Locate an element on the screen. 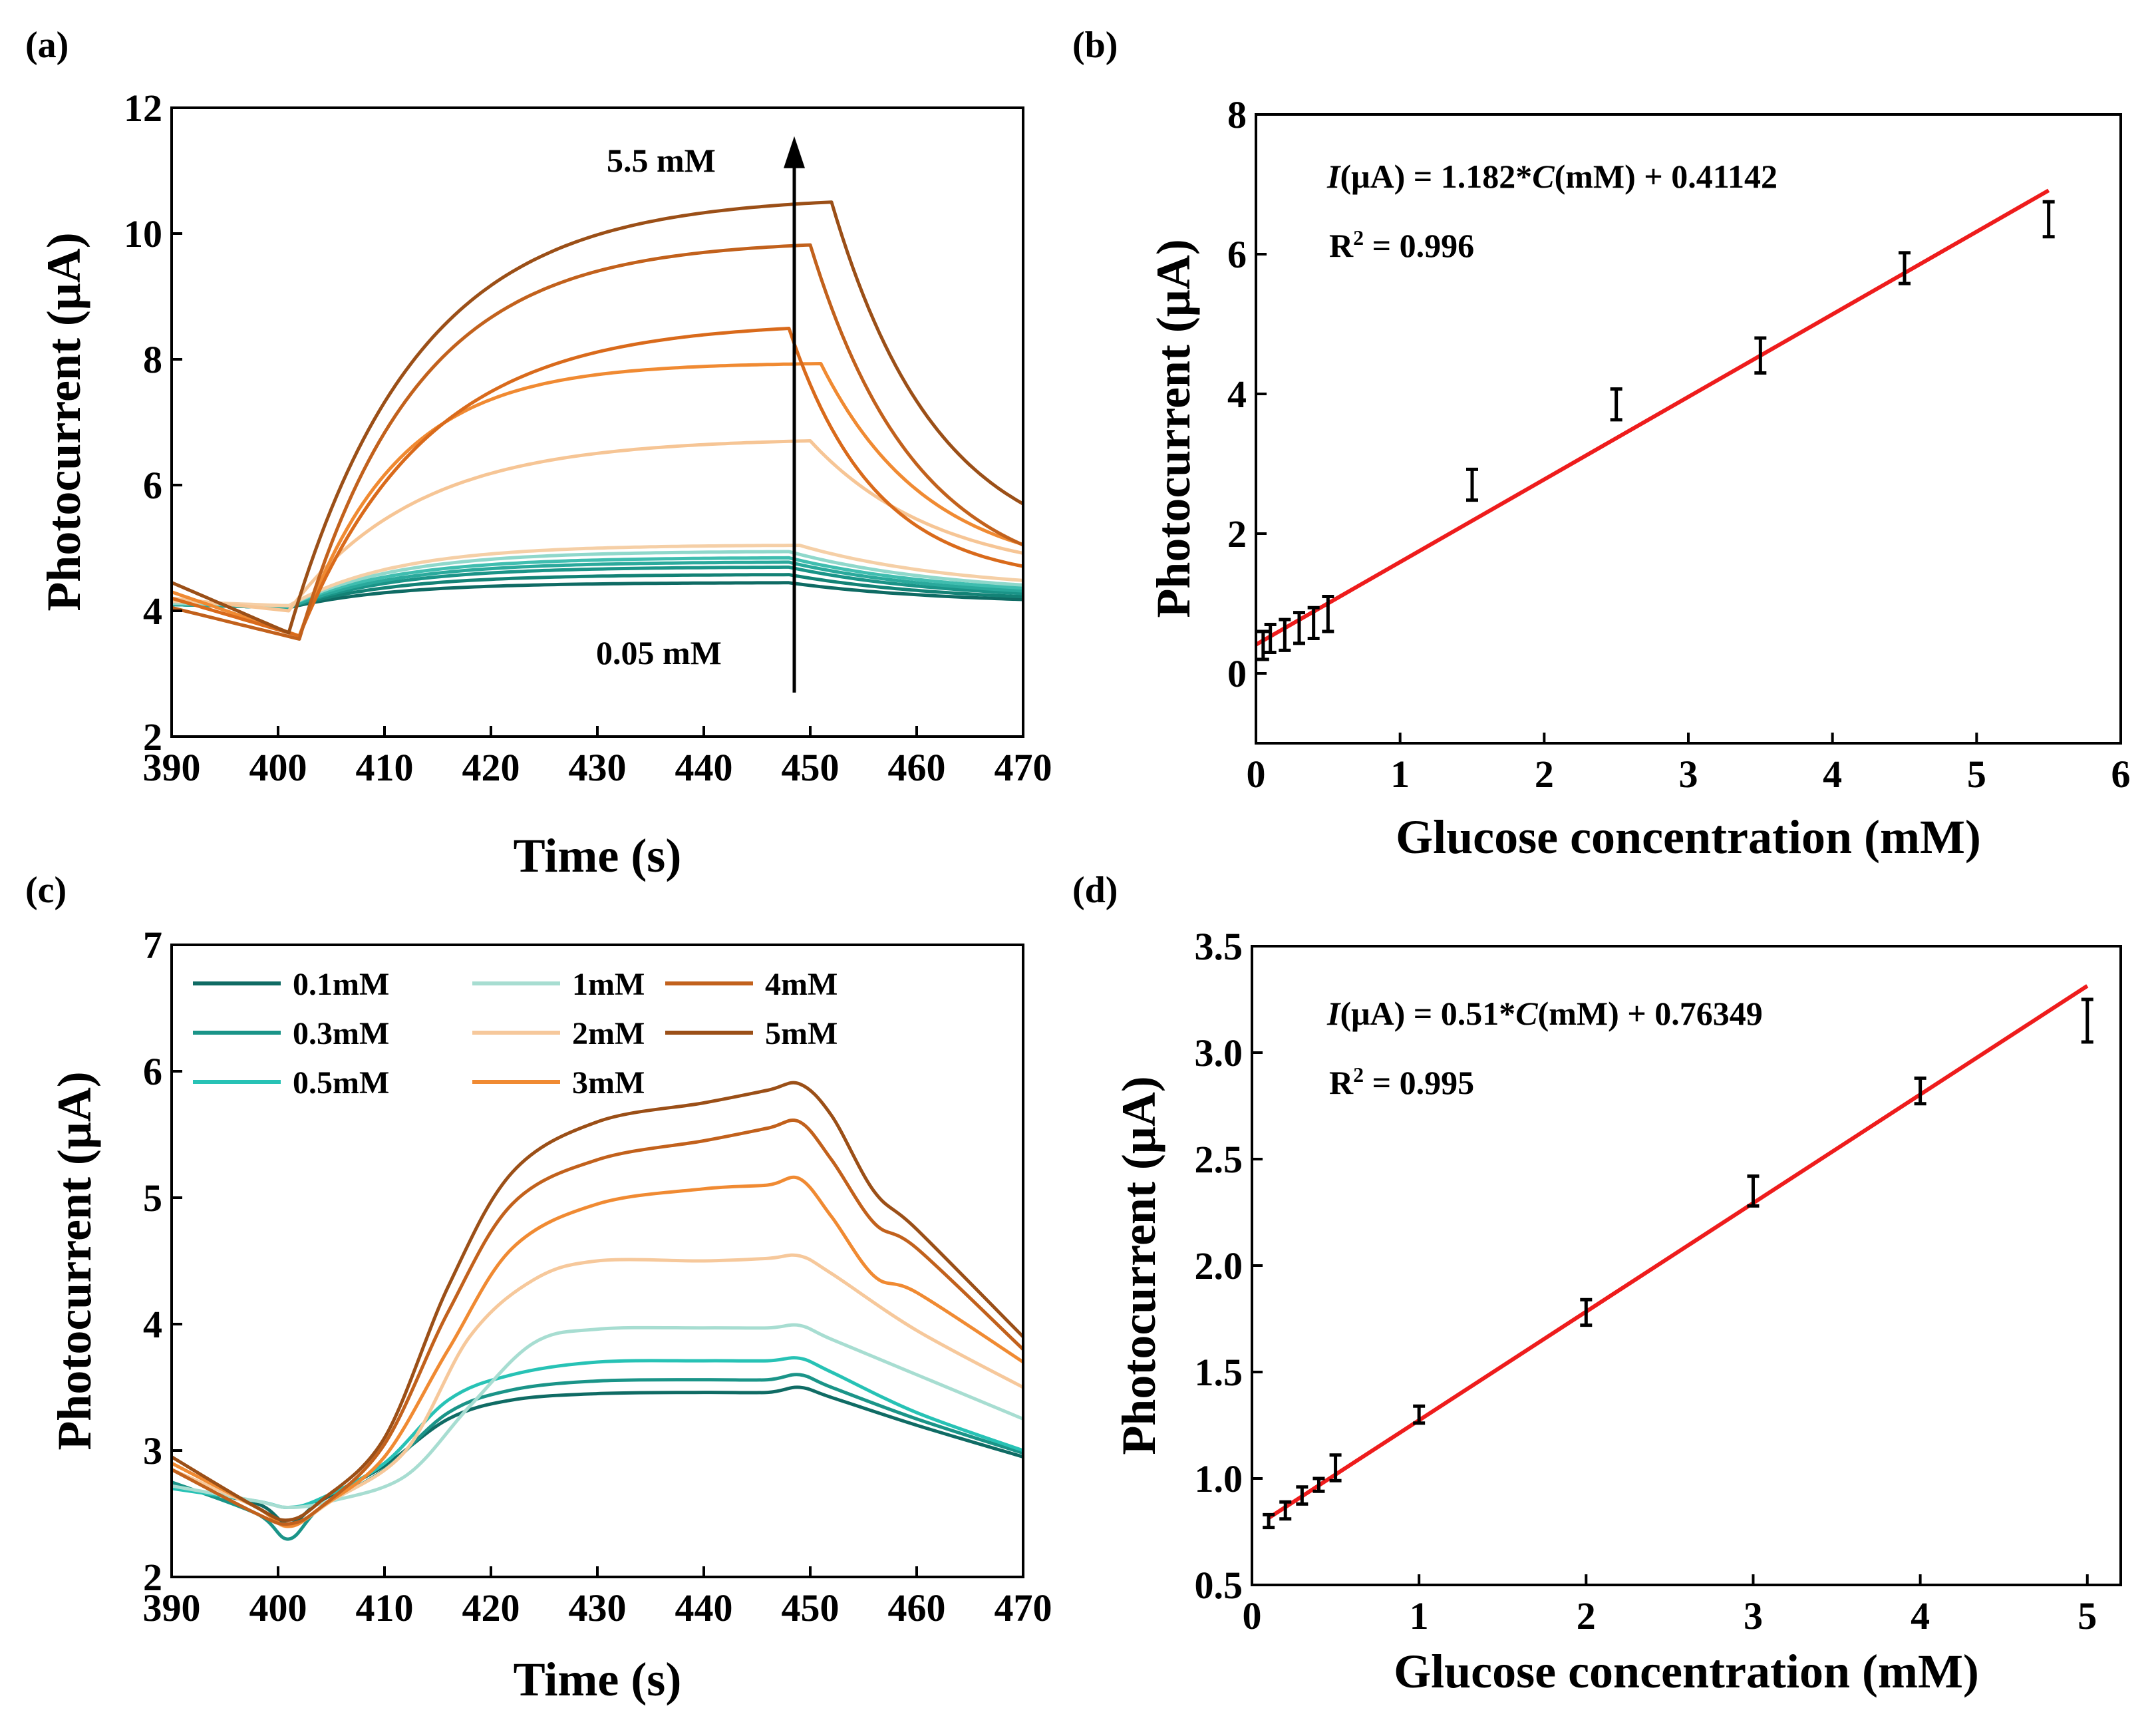 Image resolution: width=2156 pixels, height=1728 pixels. chart-c-legend-label: 0.5mM is located at coordinates (341, 1083).